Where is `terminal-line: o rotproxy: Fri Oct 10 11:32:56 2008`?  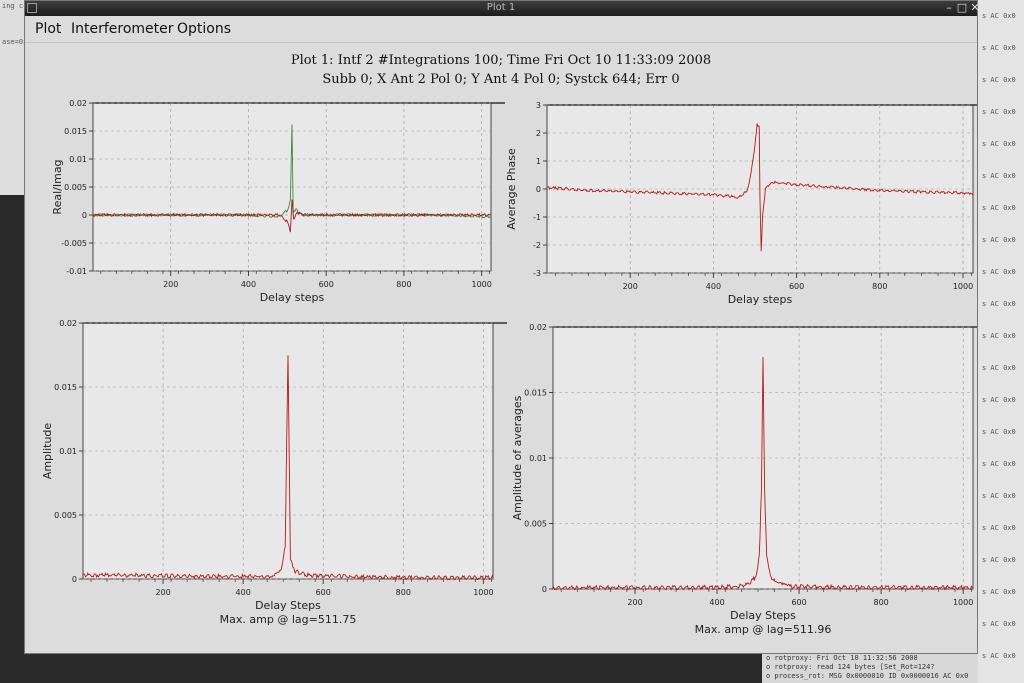 terminal-line: o rotproxy: Fri Oct 10 11:32:56 2008 is located at coordinates (842, 658).